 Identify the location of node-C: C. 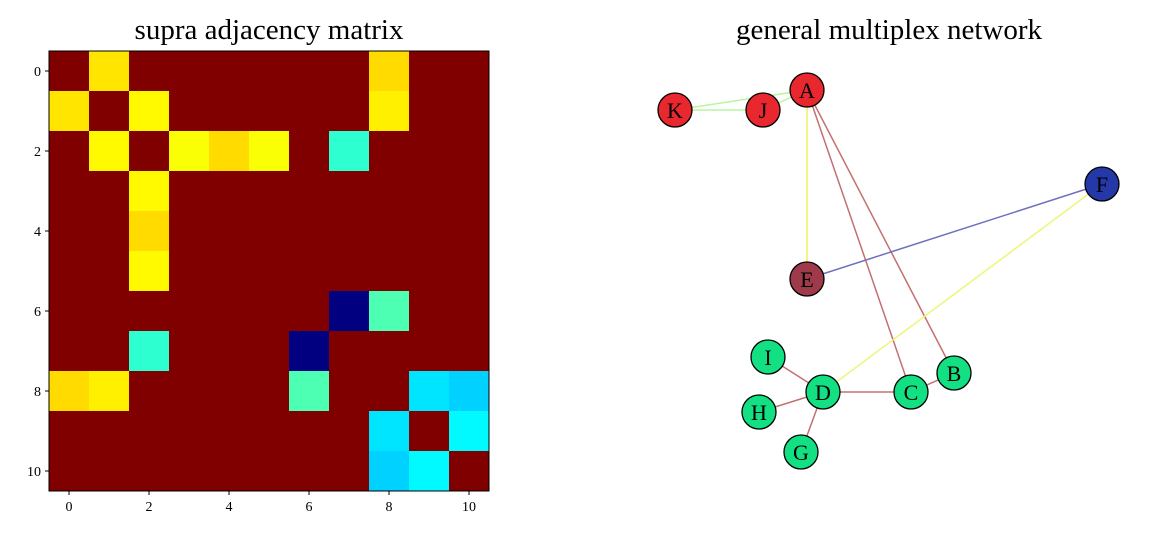
(911, 392).